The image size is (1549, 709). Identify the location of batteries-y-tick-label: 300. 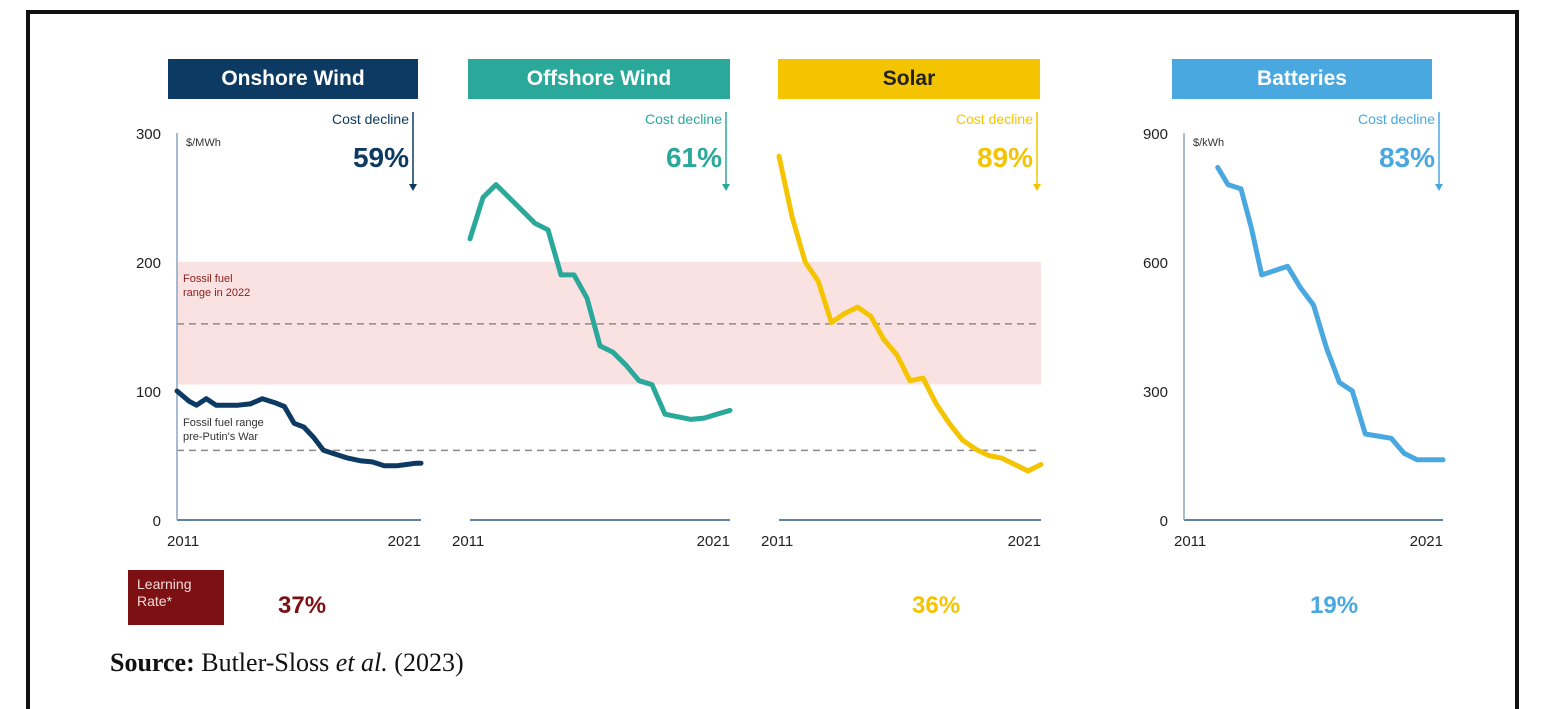
(1155, 392).